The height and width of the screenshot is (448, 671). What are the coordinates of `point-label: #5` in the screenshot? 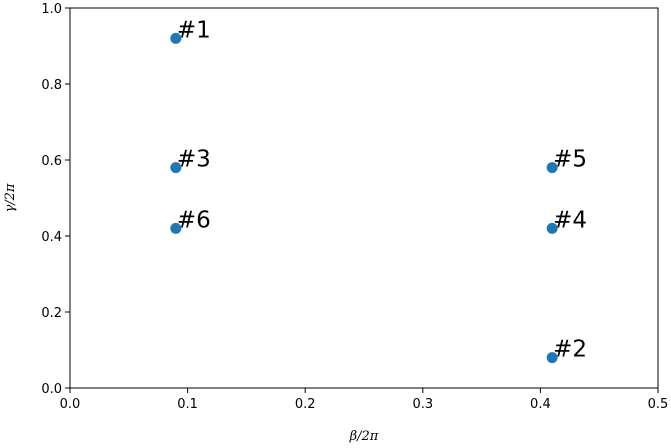 It's located at (570, 160).